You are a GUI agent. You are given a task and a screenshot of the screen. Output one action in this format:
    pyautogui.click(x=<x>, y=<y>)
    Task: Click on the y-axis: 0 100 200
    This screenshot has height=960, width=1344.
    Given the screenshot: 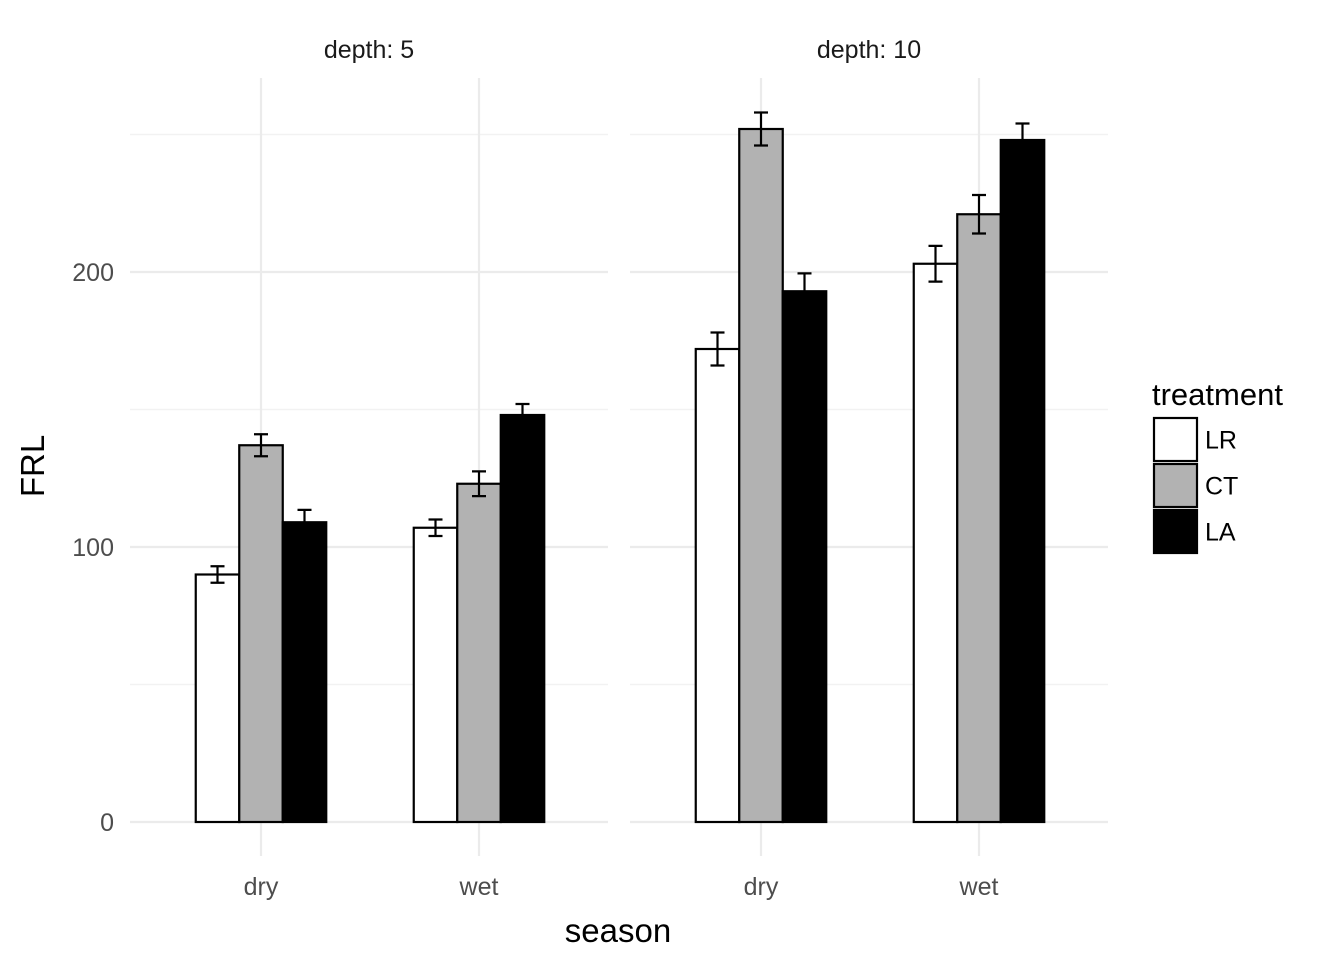 What is the action you would take?
    pyautogui.click(x=93, y=548)
    